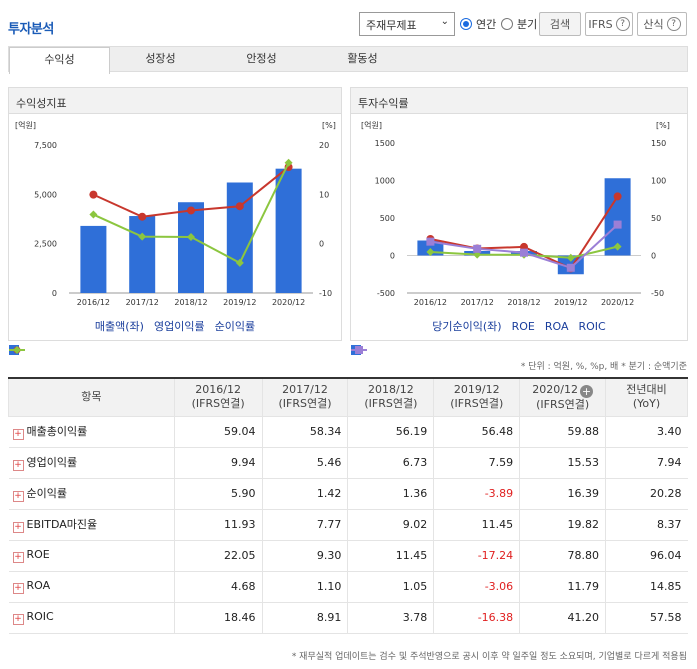 The height and width of the screenshot is (669, 697). What do you see at coordinates (392, 256) in the screenshot?
I see `y-left-tick-label: 0` at bounding box center [392, 256].